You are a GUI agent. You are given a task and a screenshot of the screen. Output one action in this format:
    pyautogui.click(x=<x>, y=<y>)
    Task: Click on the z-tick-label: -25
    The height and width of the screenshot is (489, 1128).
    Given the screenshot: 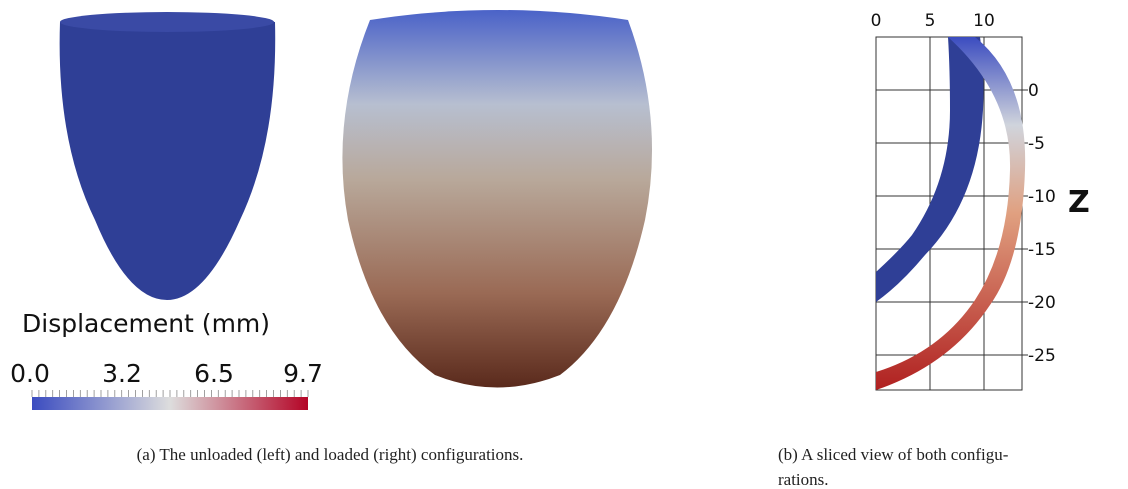 What is the action you would take?
    pyautogui.click(x=1042, y=356)
    